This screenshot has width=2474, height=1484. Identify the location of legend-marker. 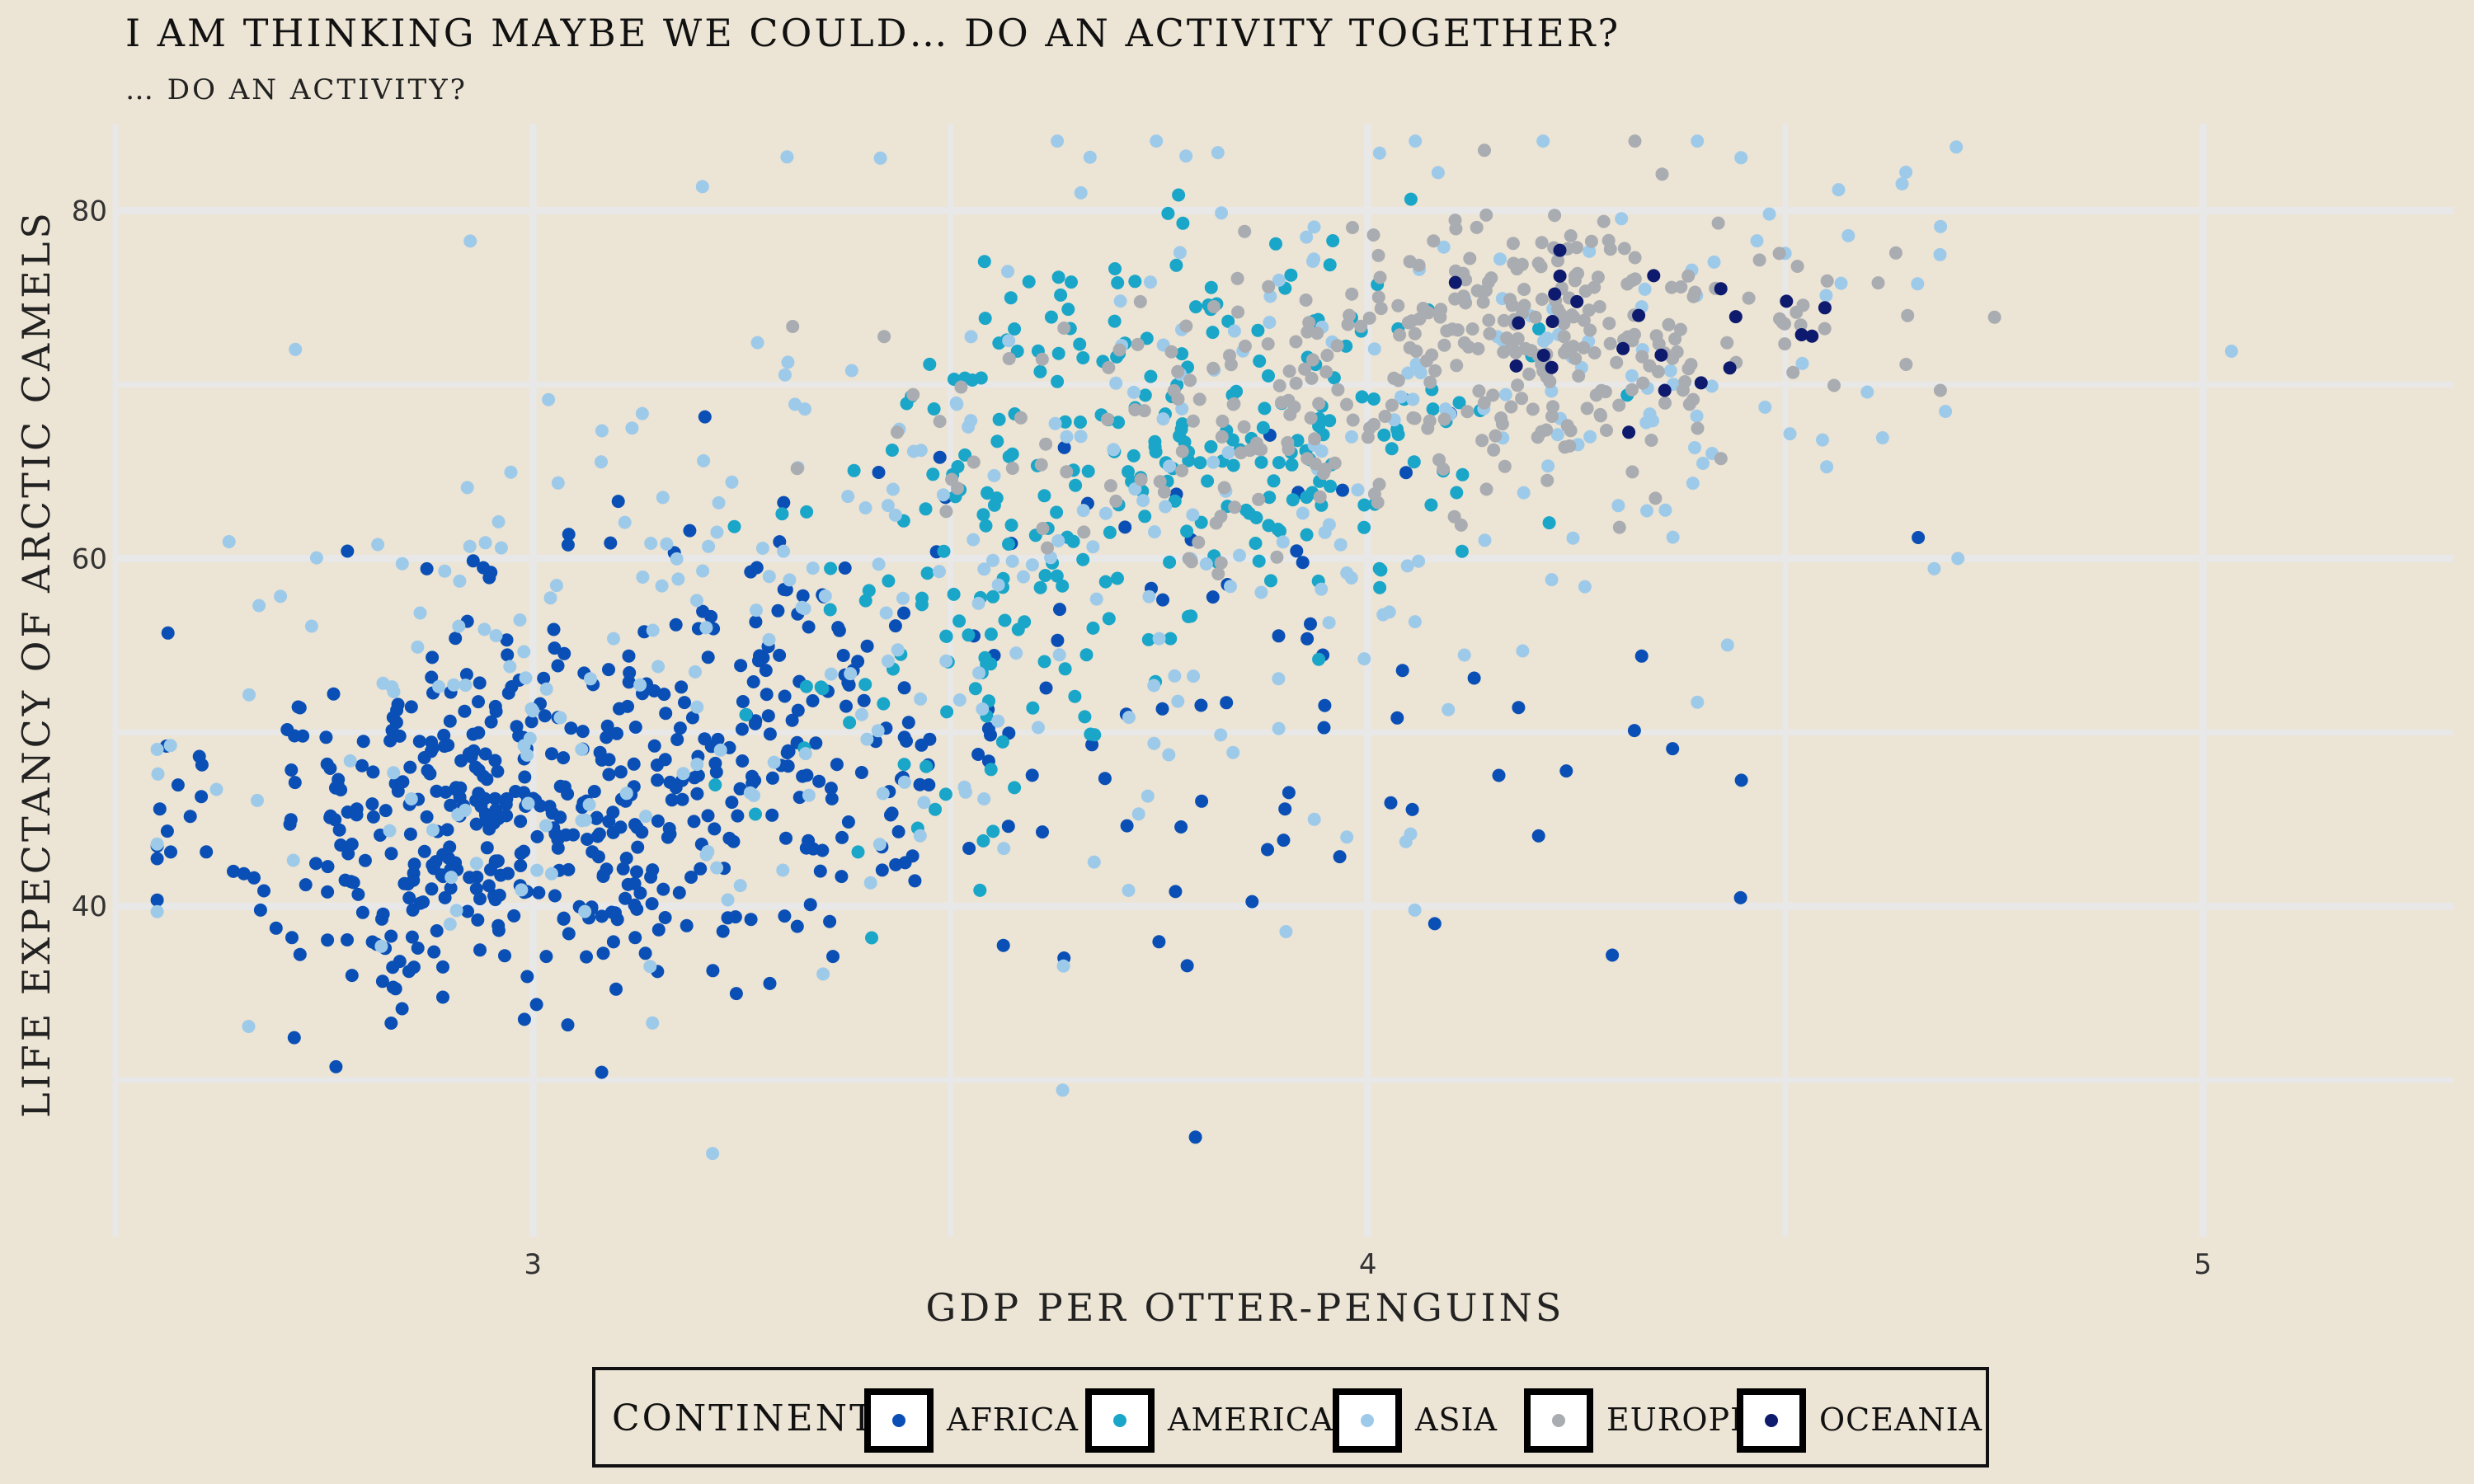
(1119, 1420).